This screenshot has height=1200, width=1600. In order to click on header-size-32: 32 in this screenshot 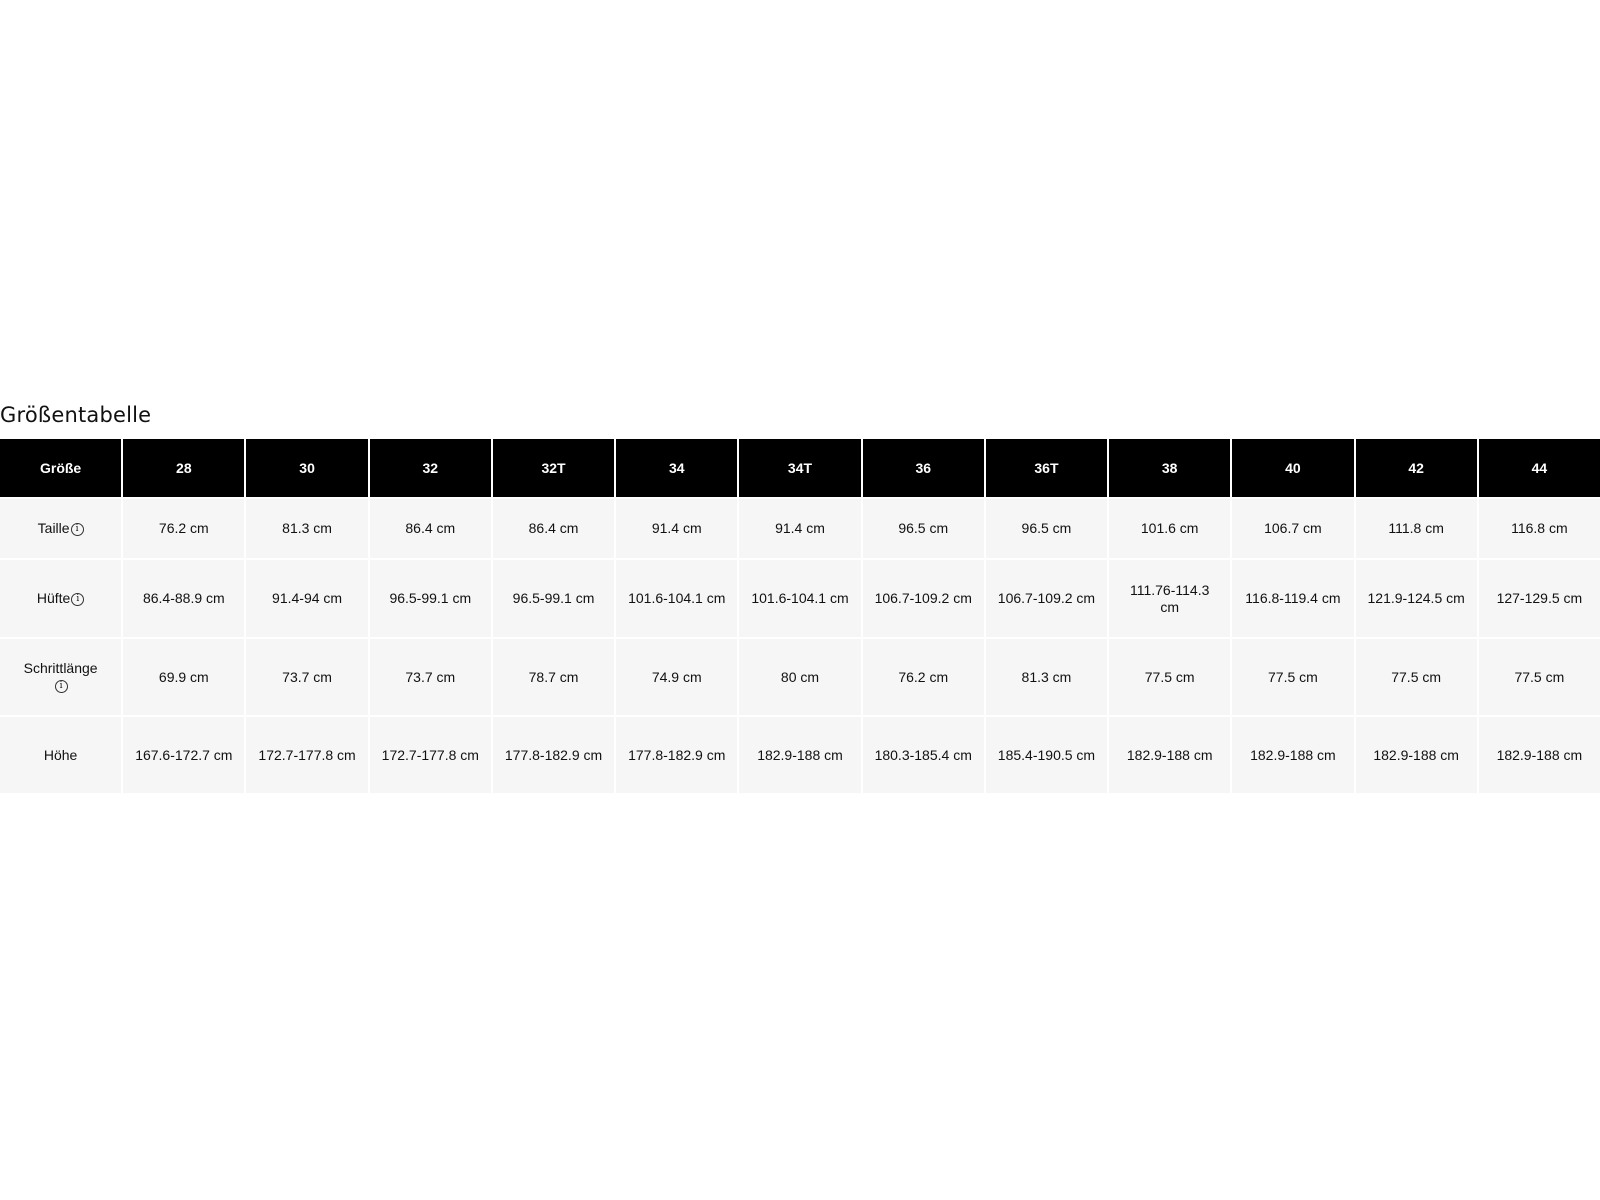, I will do `click(430, 468)`.